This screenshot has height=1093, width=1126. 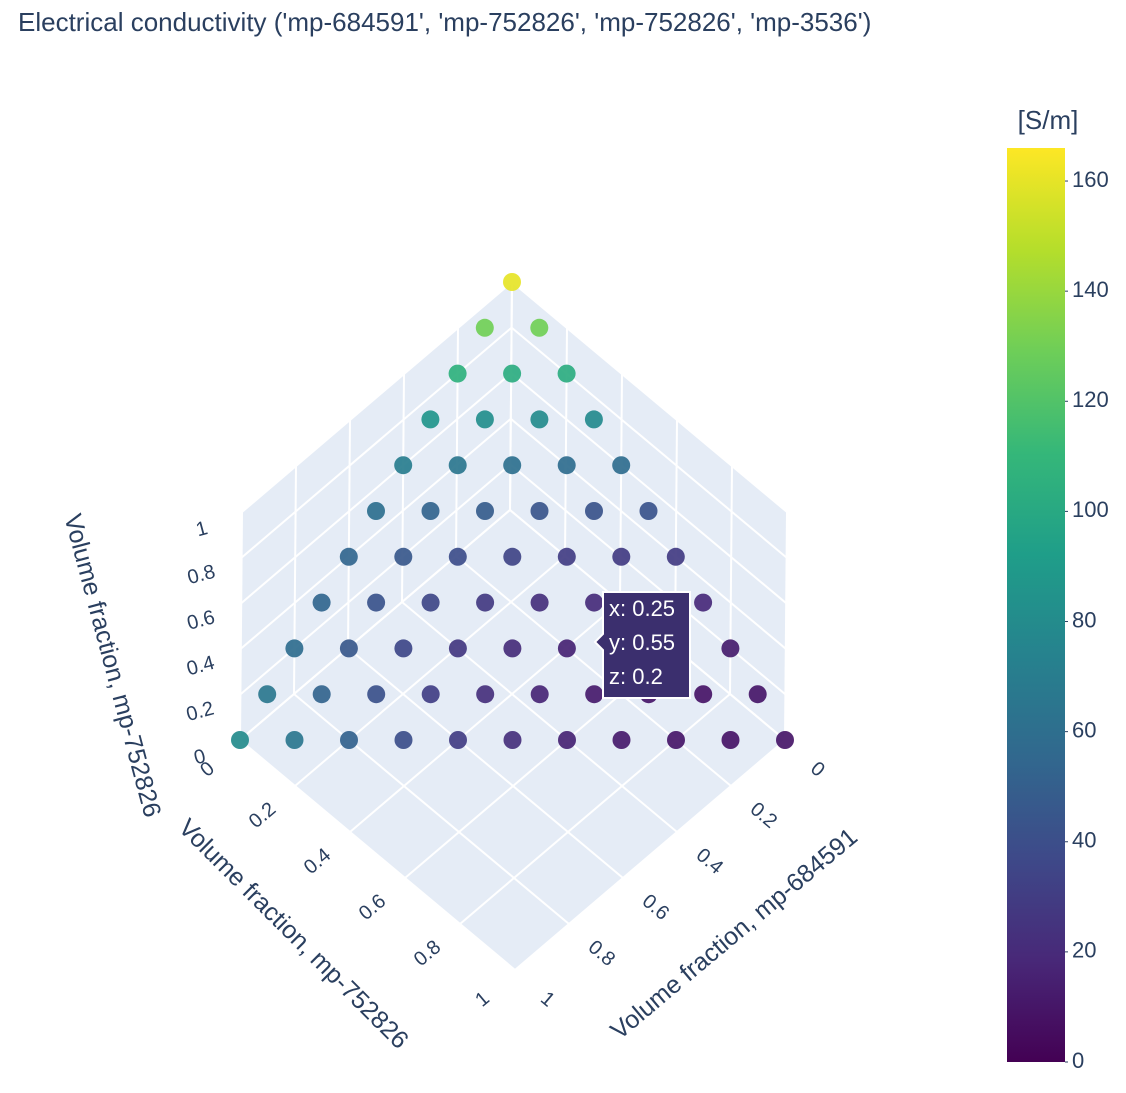 I want to click on y-tick-label: 1, so click(x=482, y=999).